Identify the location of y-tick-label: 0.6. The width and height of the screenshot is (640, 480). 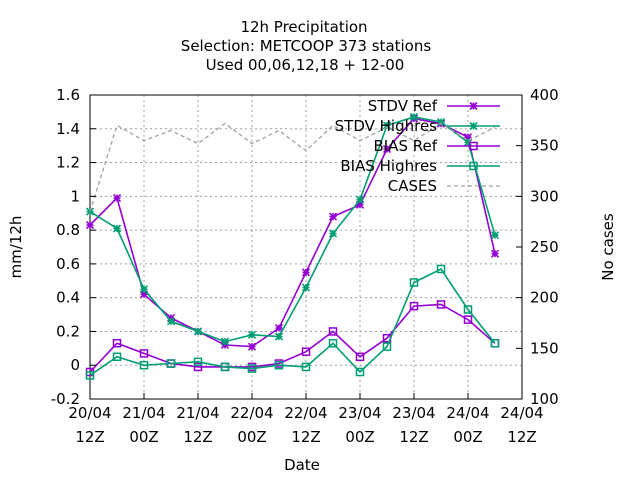
(68, 264).